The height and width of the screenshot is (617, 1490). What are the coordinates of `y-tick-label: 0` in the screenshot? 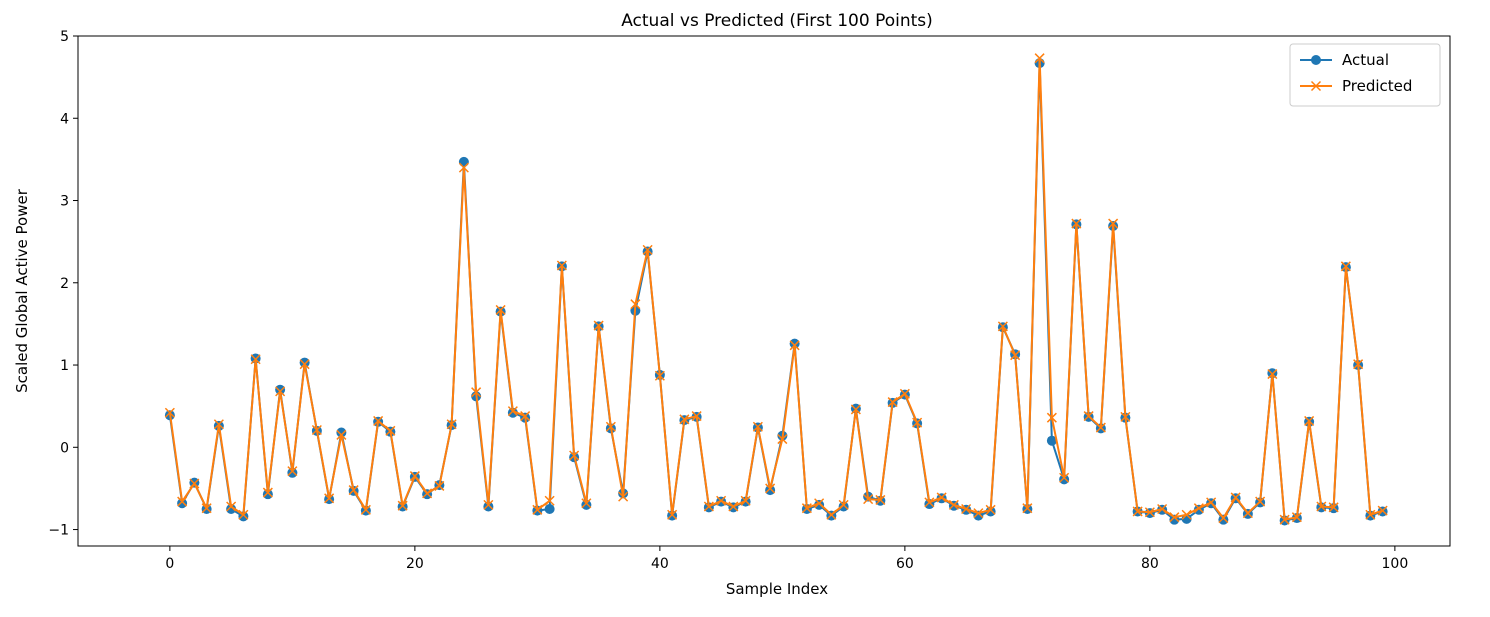 It's located at (64, 448).